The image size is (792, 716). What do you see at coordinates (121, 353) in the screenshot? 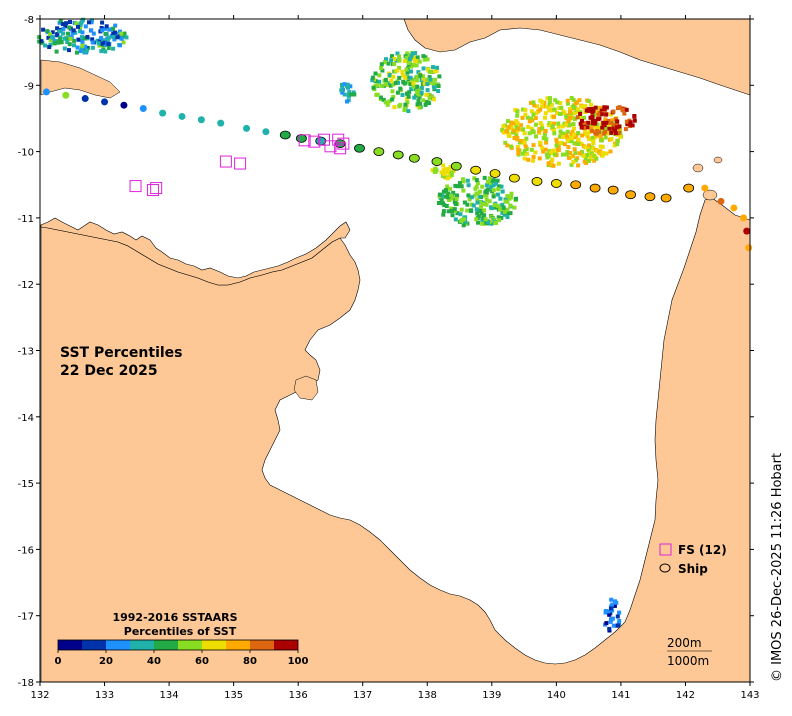
I see `map-title-line1: SST Percentiles` at bounding box center [121, 353].